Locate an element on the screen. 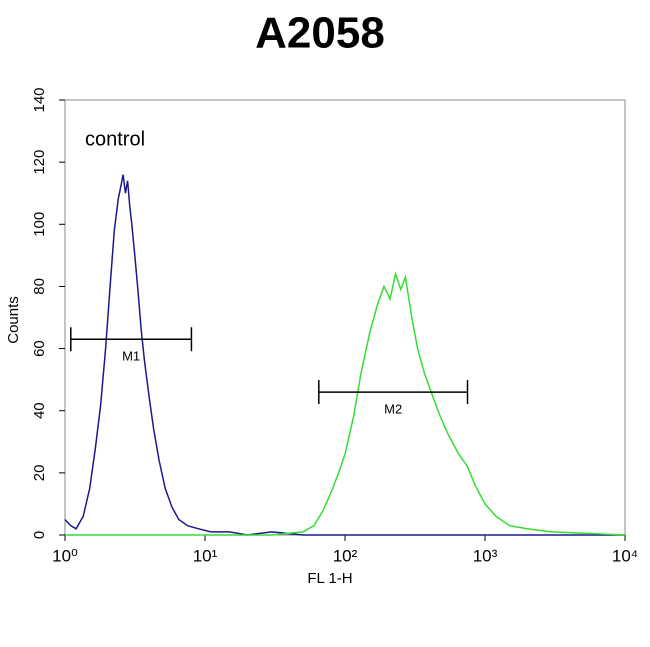 The image size is (650, 647). marker-label: M2 is located at coordinates (393, 409).